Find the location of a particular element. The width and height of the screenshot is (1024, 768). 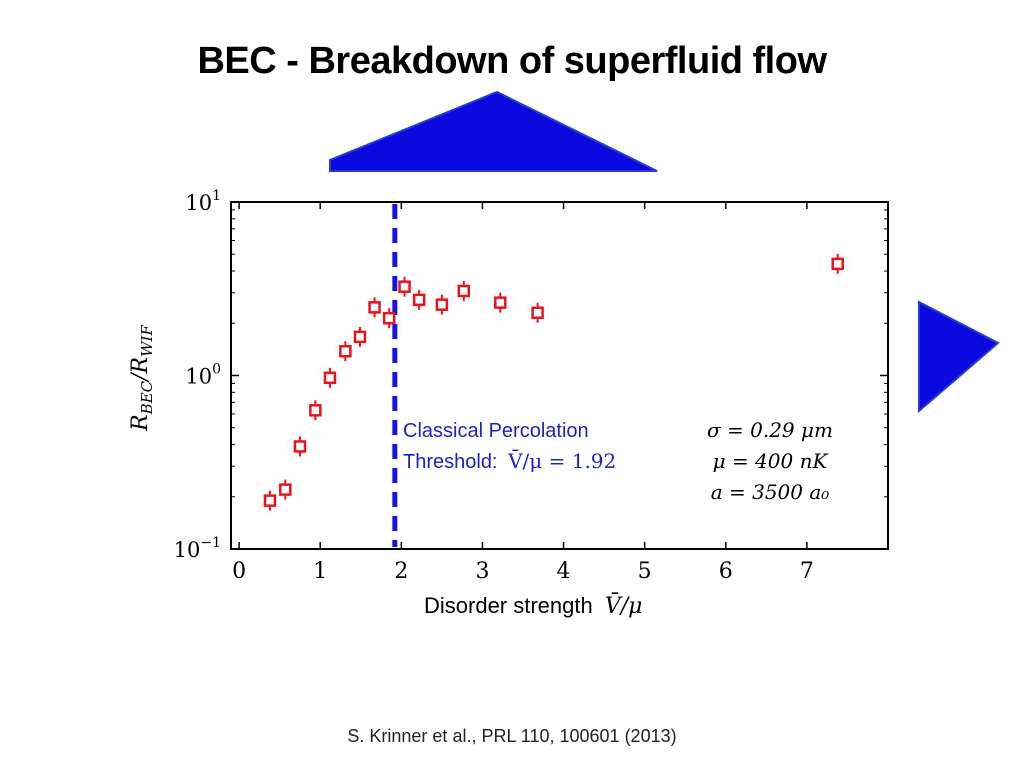

y-axis-label-slash: / is located at coordinates (140, 377).